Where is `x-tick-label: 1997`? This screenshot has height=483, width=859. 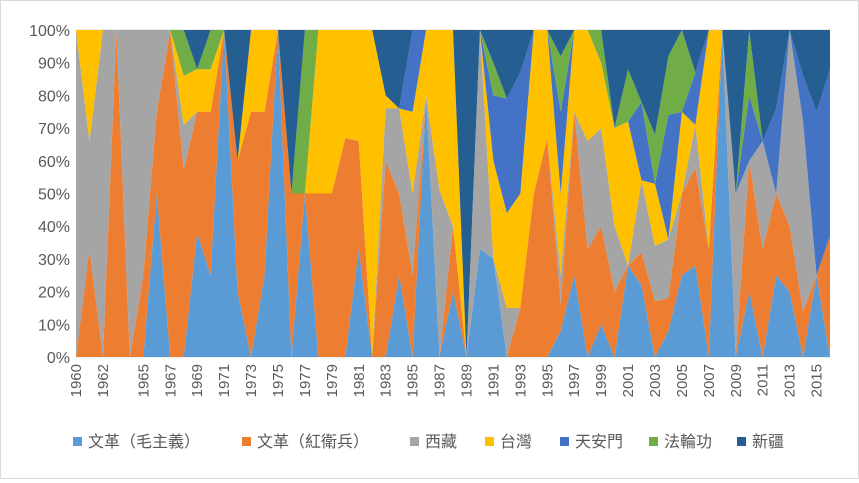 x-tick-label: 1997 is located at coordinates (574, 380).